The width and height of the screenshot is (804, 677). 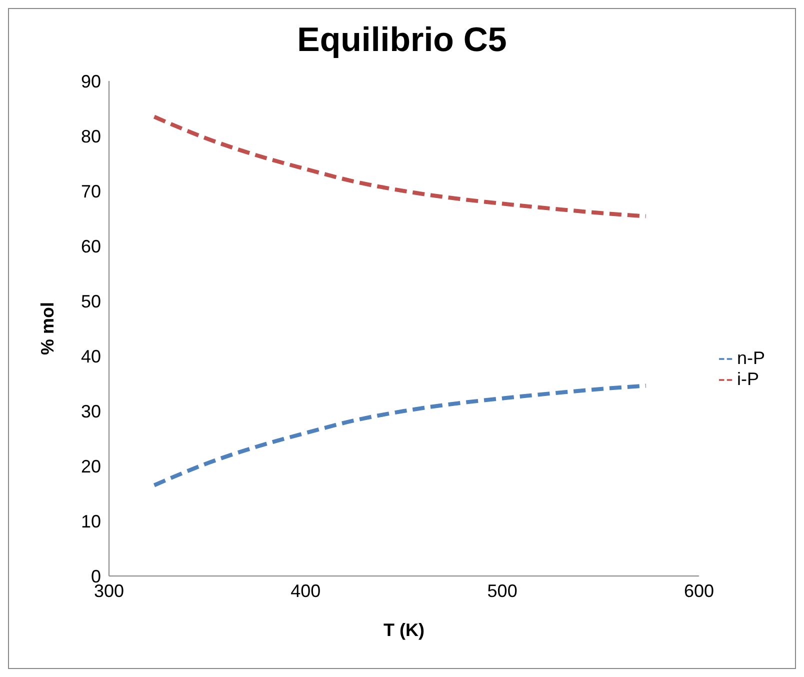 I want to click on y-tick-label: 30, so click(x=90, y=411).